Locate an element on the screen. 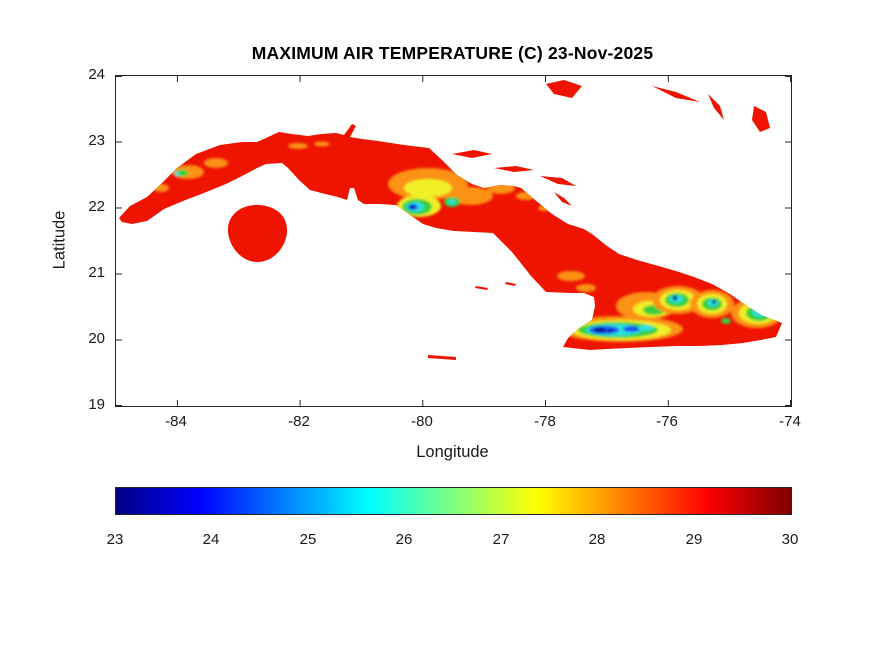 Image resolution: width=875 pixels, height=656 pixels. y-tick-label: 20 is located at coordinates (96, 338).